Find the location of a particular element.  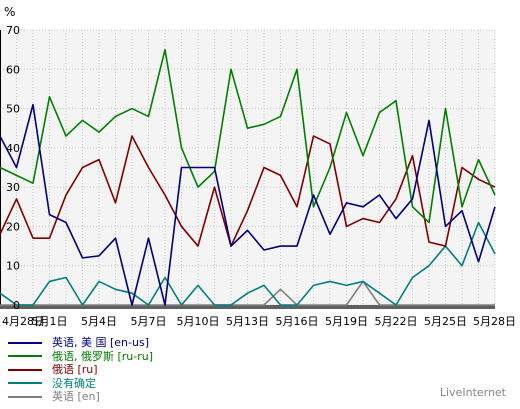

x-tick-label: 5月13日 is located at coordinates (247, 321).